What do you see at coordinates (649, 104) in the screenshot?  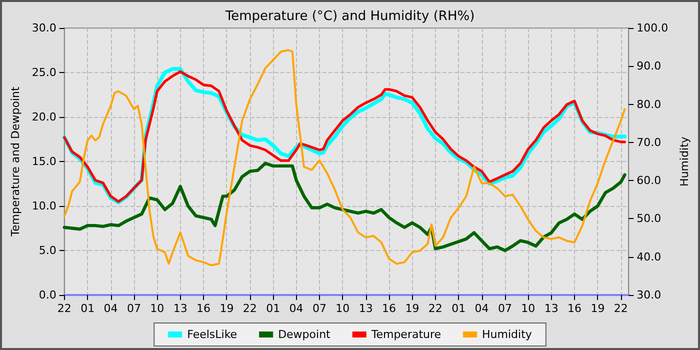 I see `y2-tick-label: 80.0` at bounding box center [649, 104].